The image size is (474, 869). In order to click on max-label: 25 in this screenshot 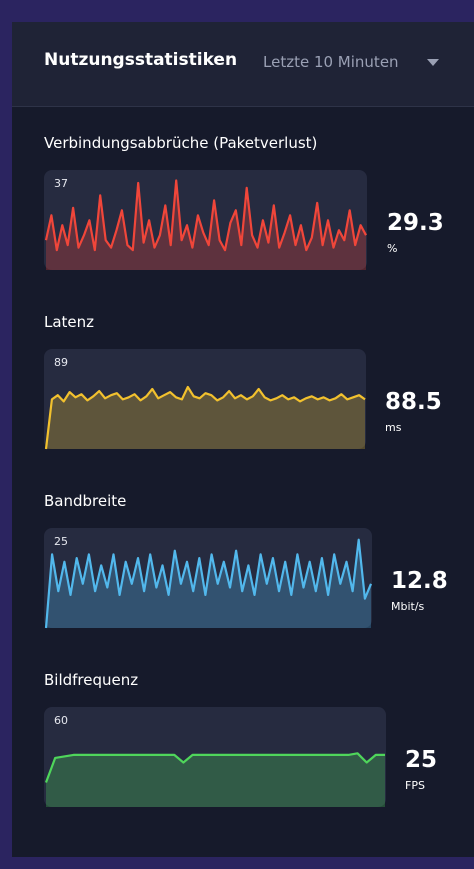, I will do `click(61, 541)`.